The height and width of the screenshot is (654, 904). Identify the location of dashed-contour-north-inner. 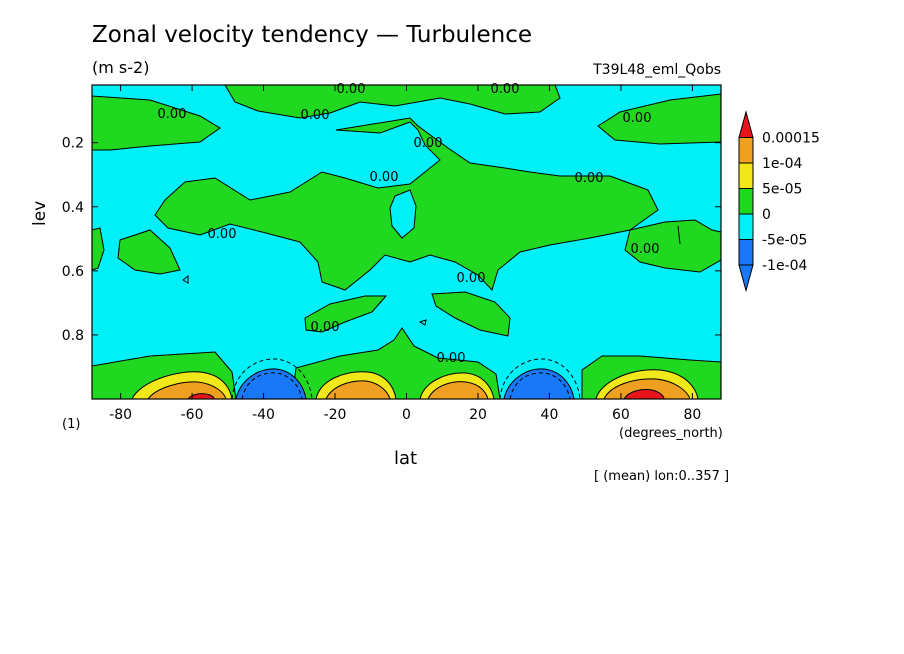
(540, 385).